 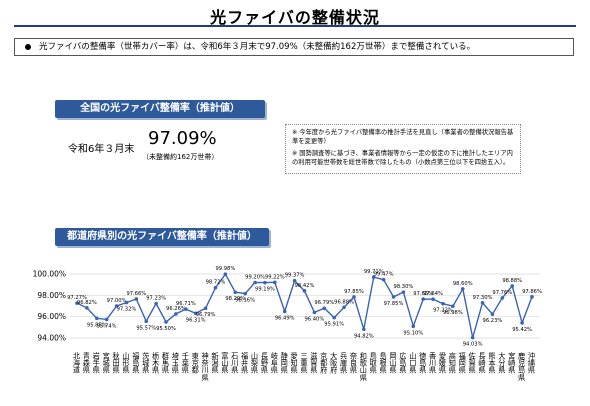 I want to click on data-label: 97.30%, so click(x=483, y=298).